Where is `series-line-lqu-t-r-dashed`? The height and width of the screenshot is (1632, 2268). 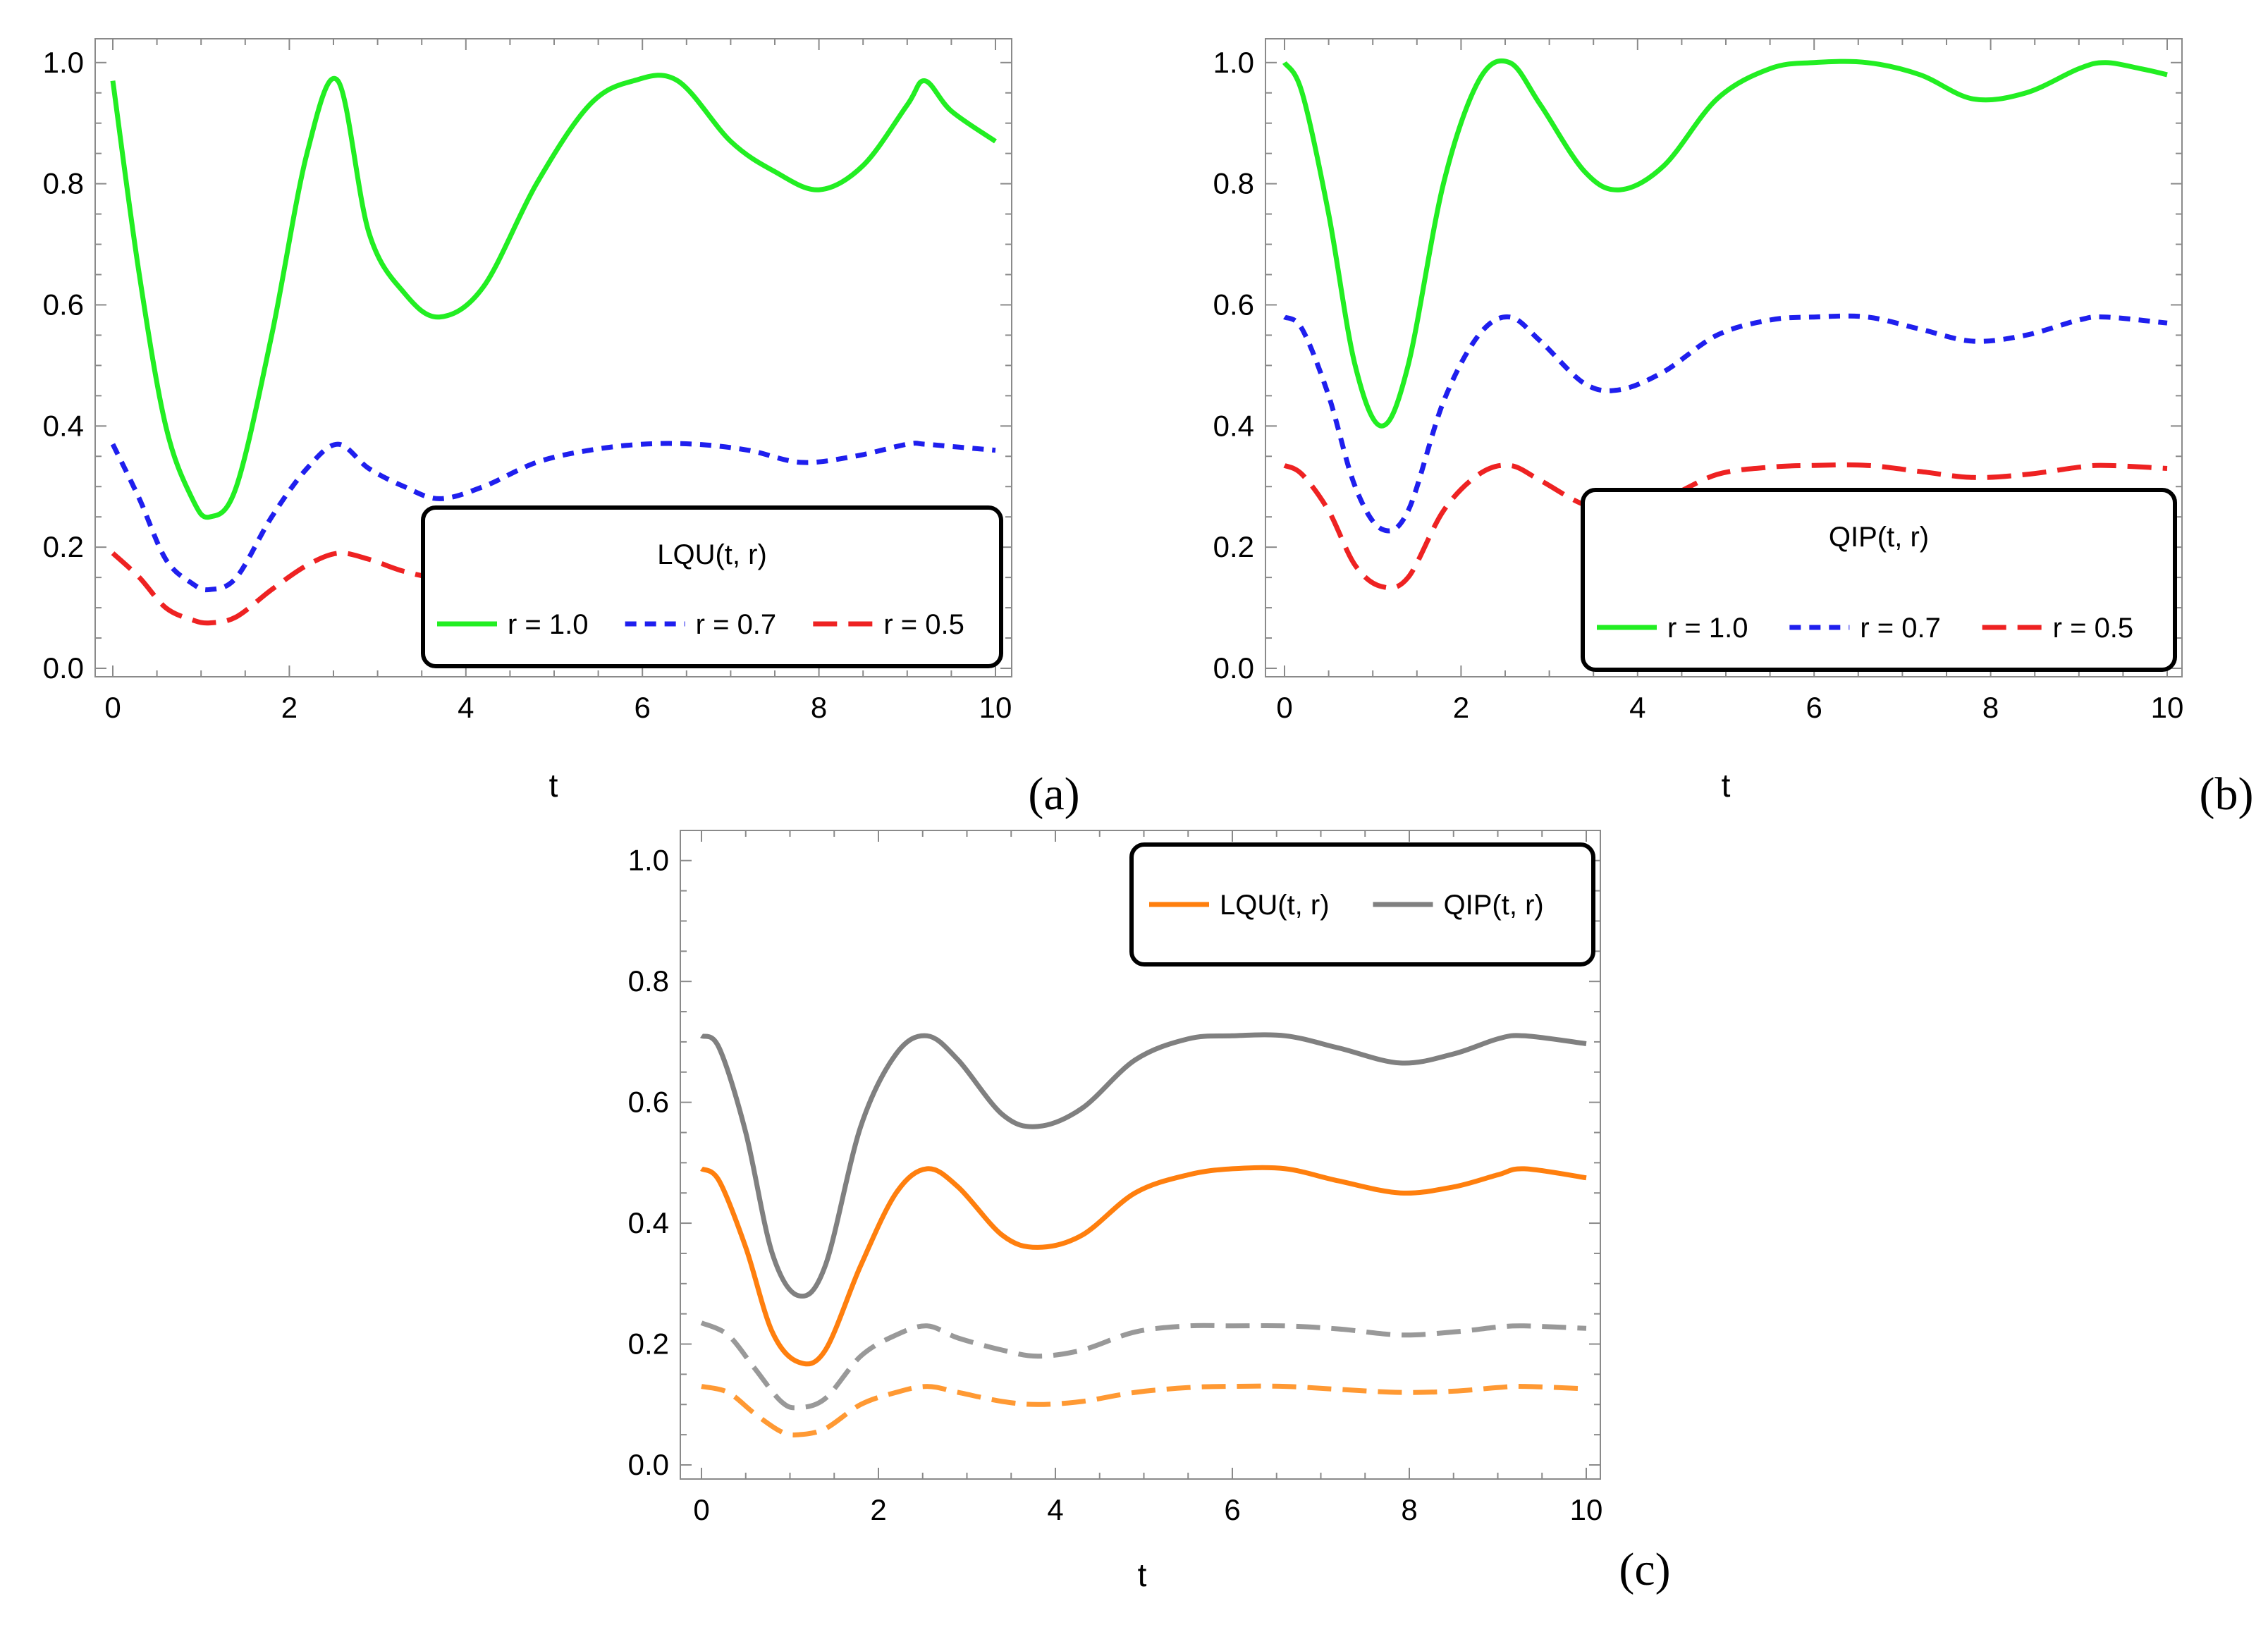
series-line-lqu-t-r-dashed is located at coordinates (1144, 1410).